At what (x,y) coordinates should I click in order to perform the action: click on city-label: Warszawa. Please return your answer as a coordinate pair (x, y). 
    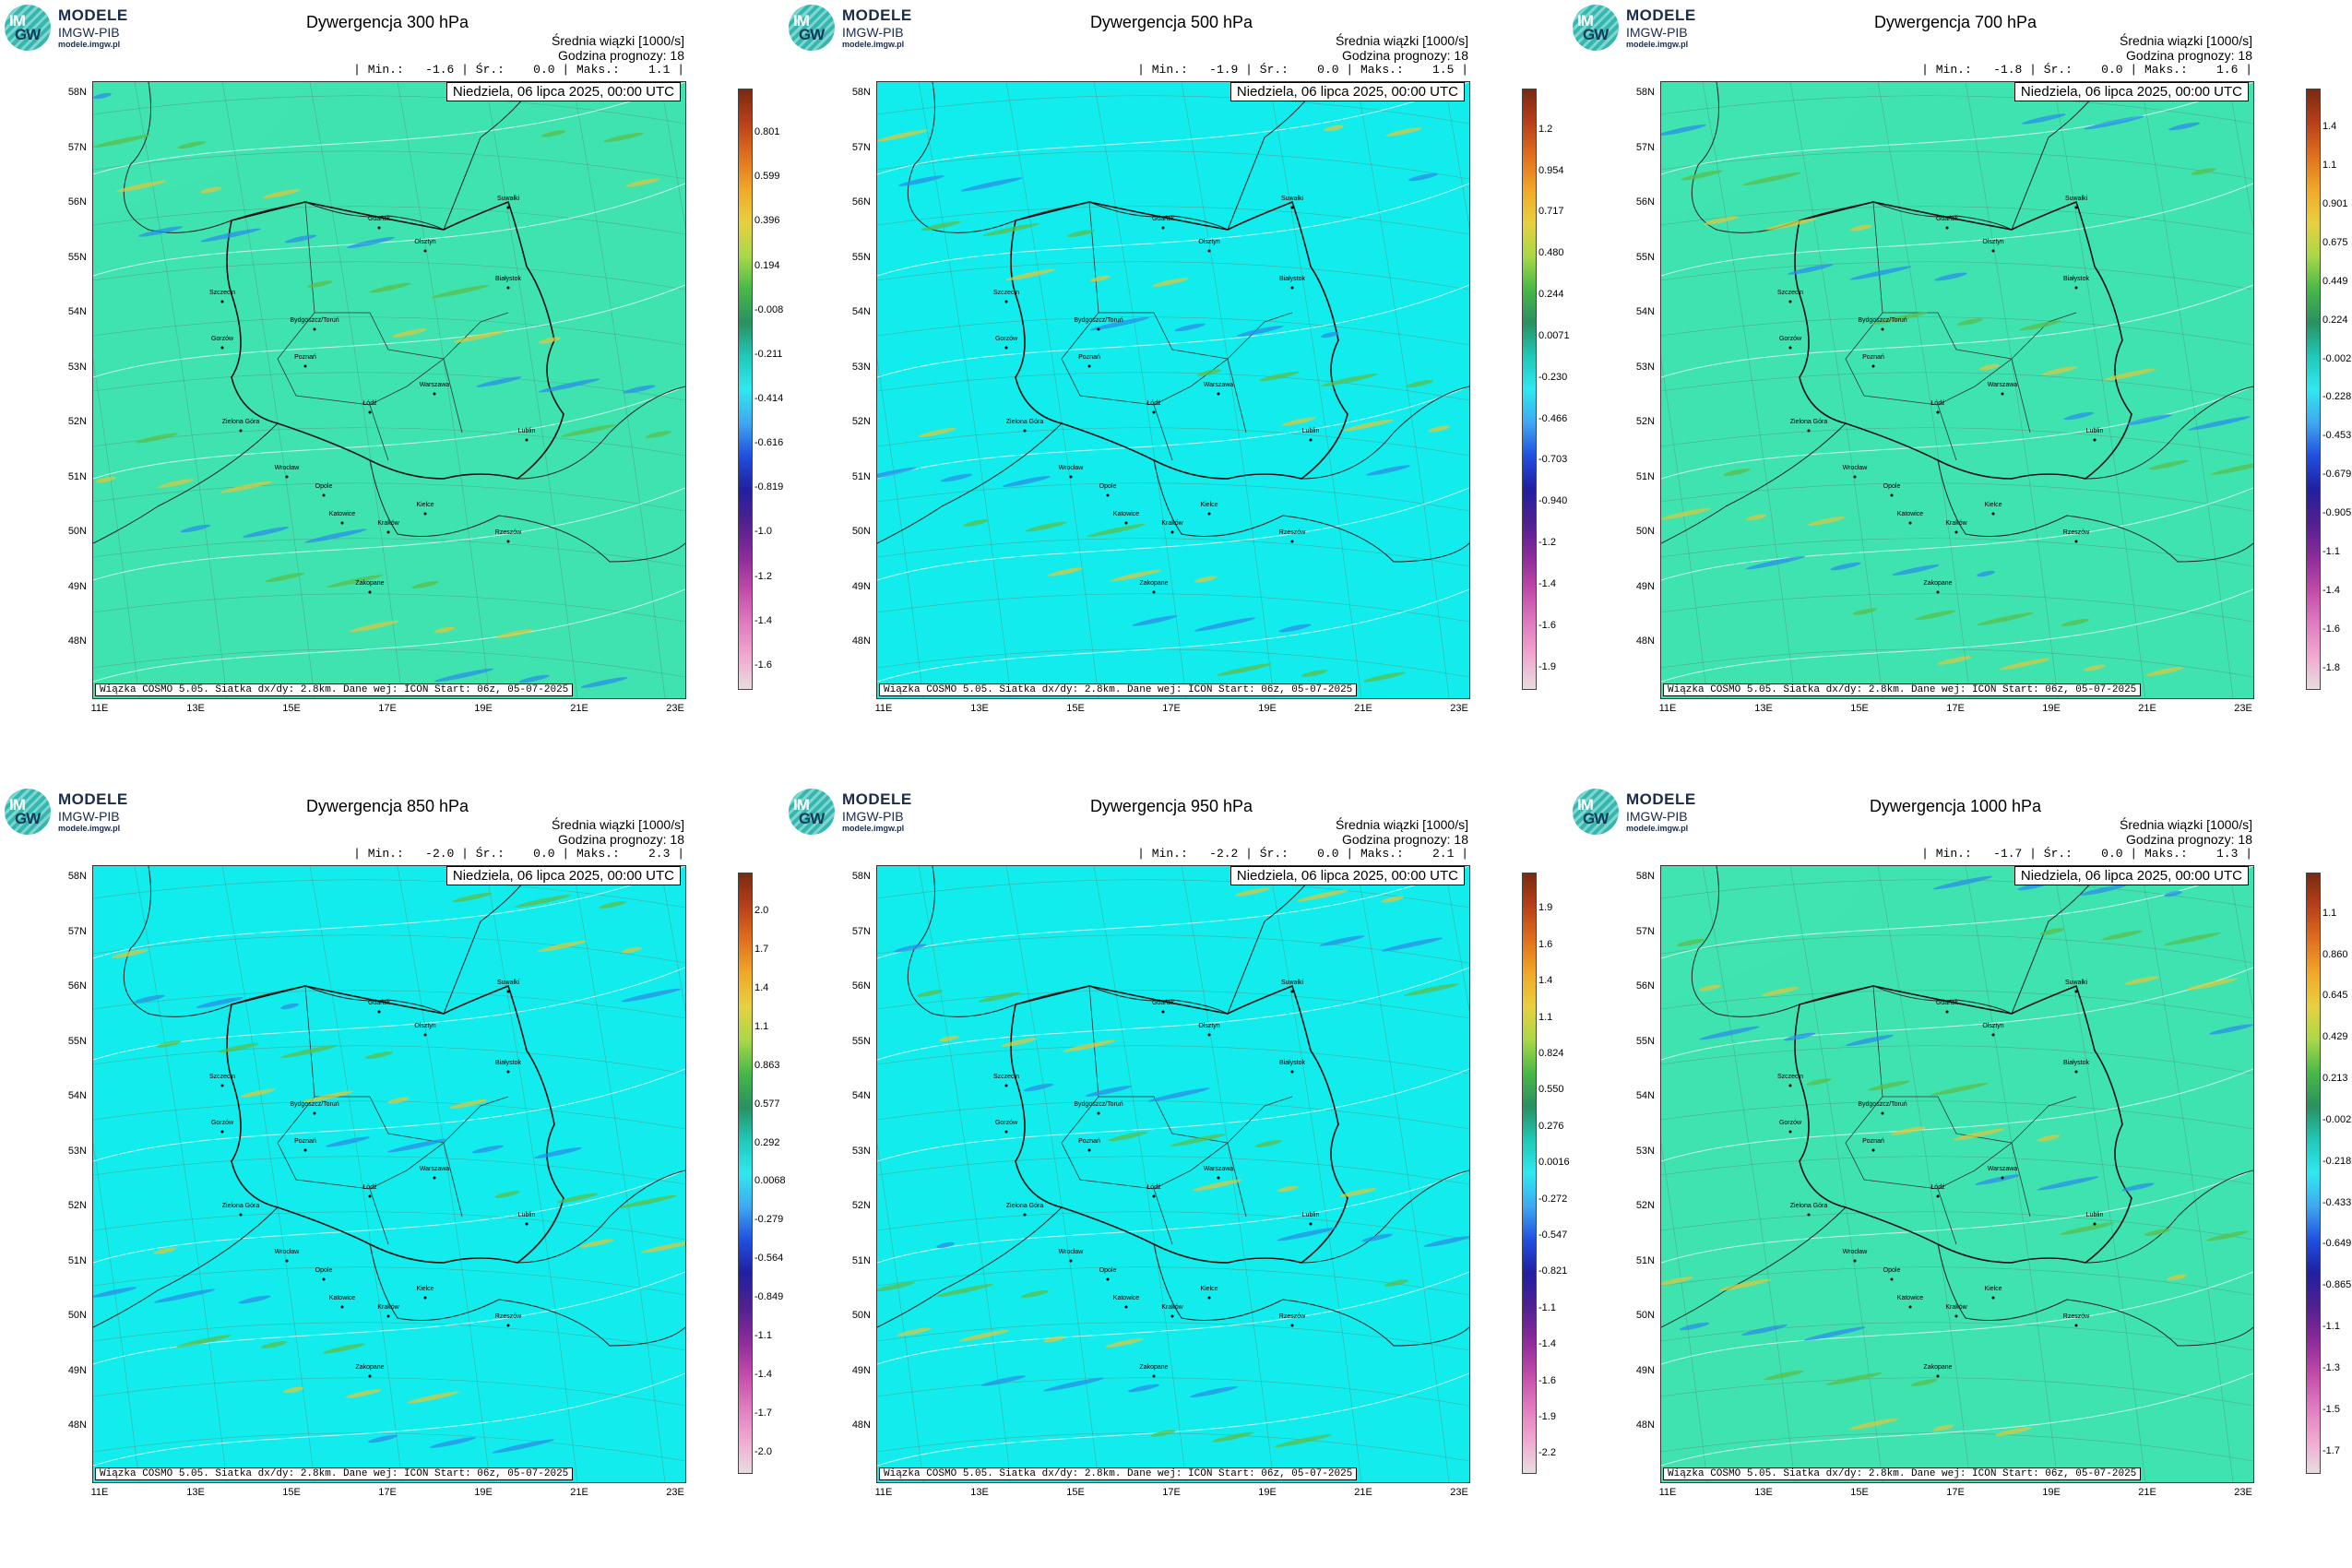
    Looking at the image, I should click on (435, 385).